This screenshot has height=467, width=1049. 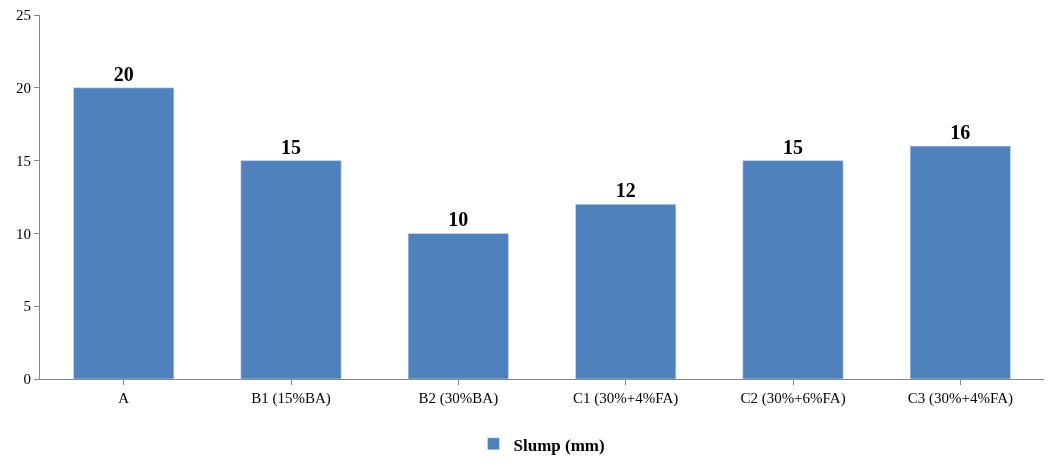 What do you see at coordinates (27, 306) in the screenshot?
I see `y-tick-label: 5` at bounding box center [27, 306].